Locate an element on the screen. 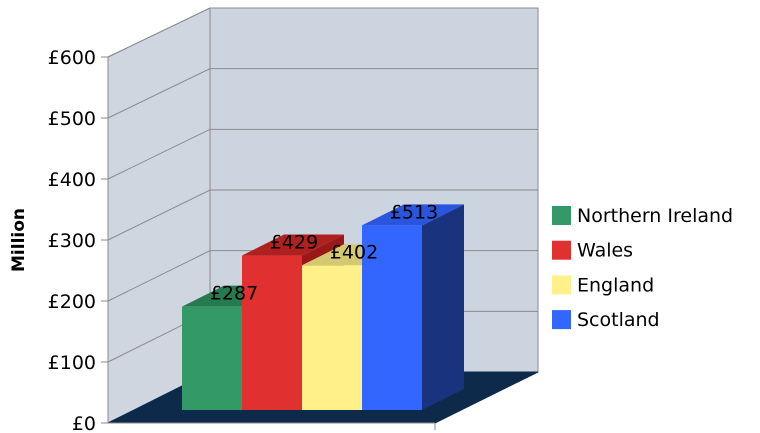 This screenshot has width=760, height=433. y-tick-label: £0 is located at coordinates (84, 423).